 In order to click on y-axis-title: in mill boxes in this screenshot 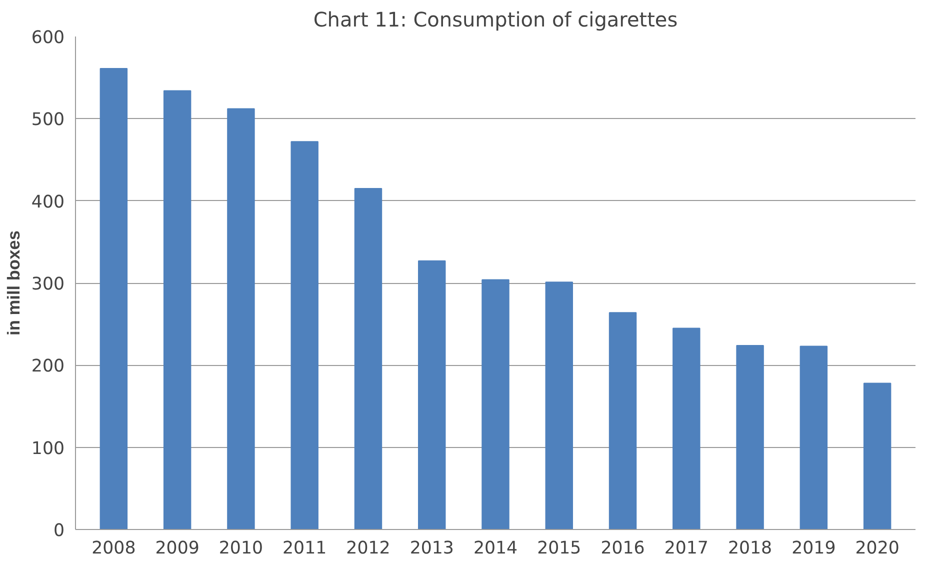, I will do `click(13, 283)`.